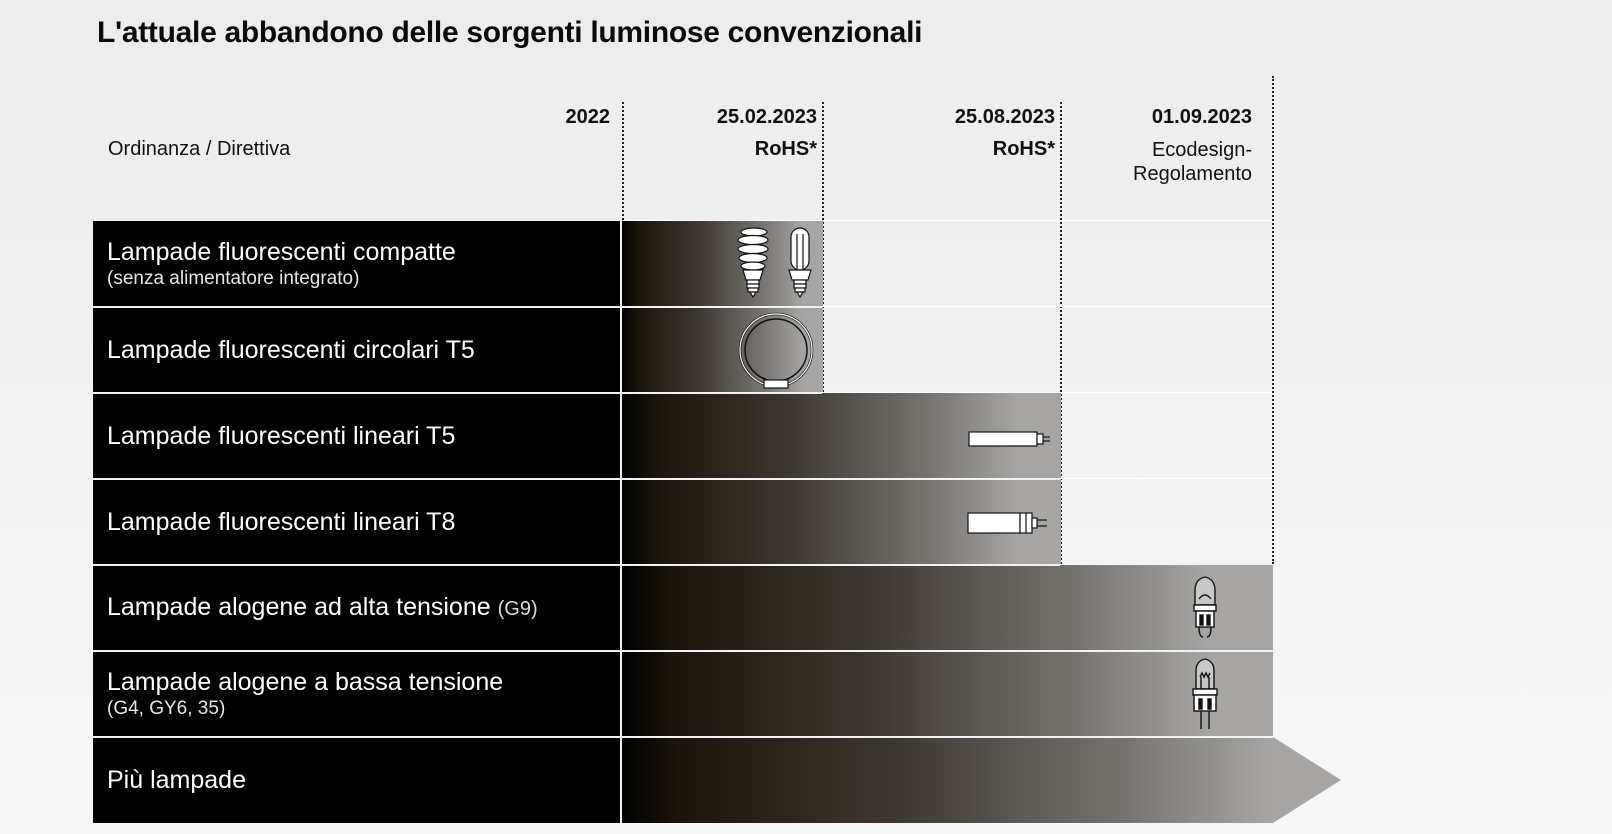 The width and height of the screenshot is (1612, 834). I want to click on phaseout-bar-halogen-lv, so click(947, 693).